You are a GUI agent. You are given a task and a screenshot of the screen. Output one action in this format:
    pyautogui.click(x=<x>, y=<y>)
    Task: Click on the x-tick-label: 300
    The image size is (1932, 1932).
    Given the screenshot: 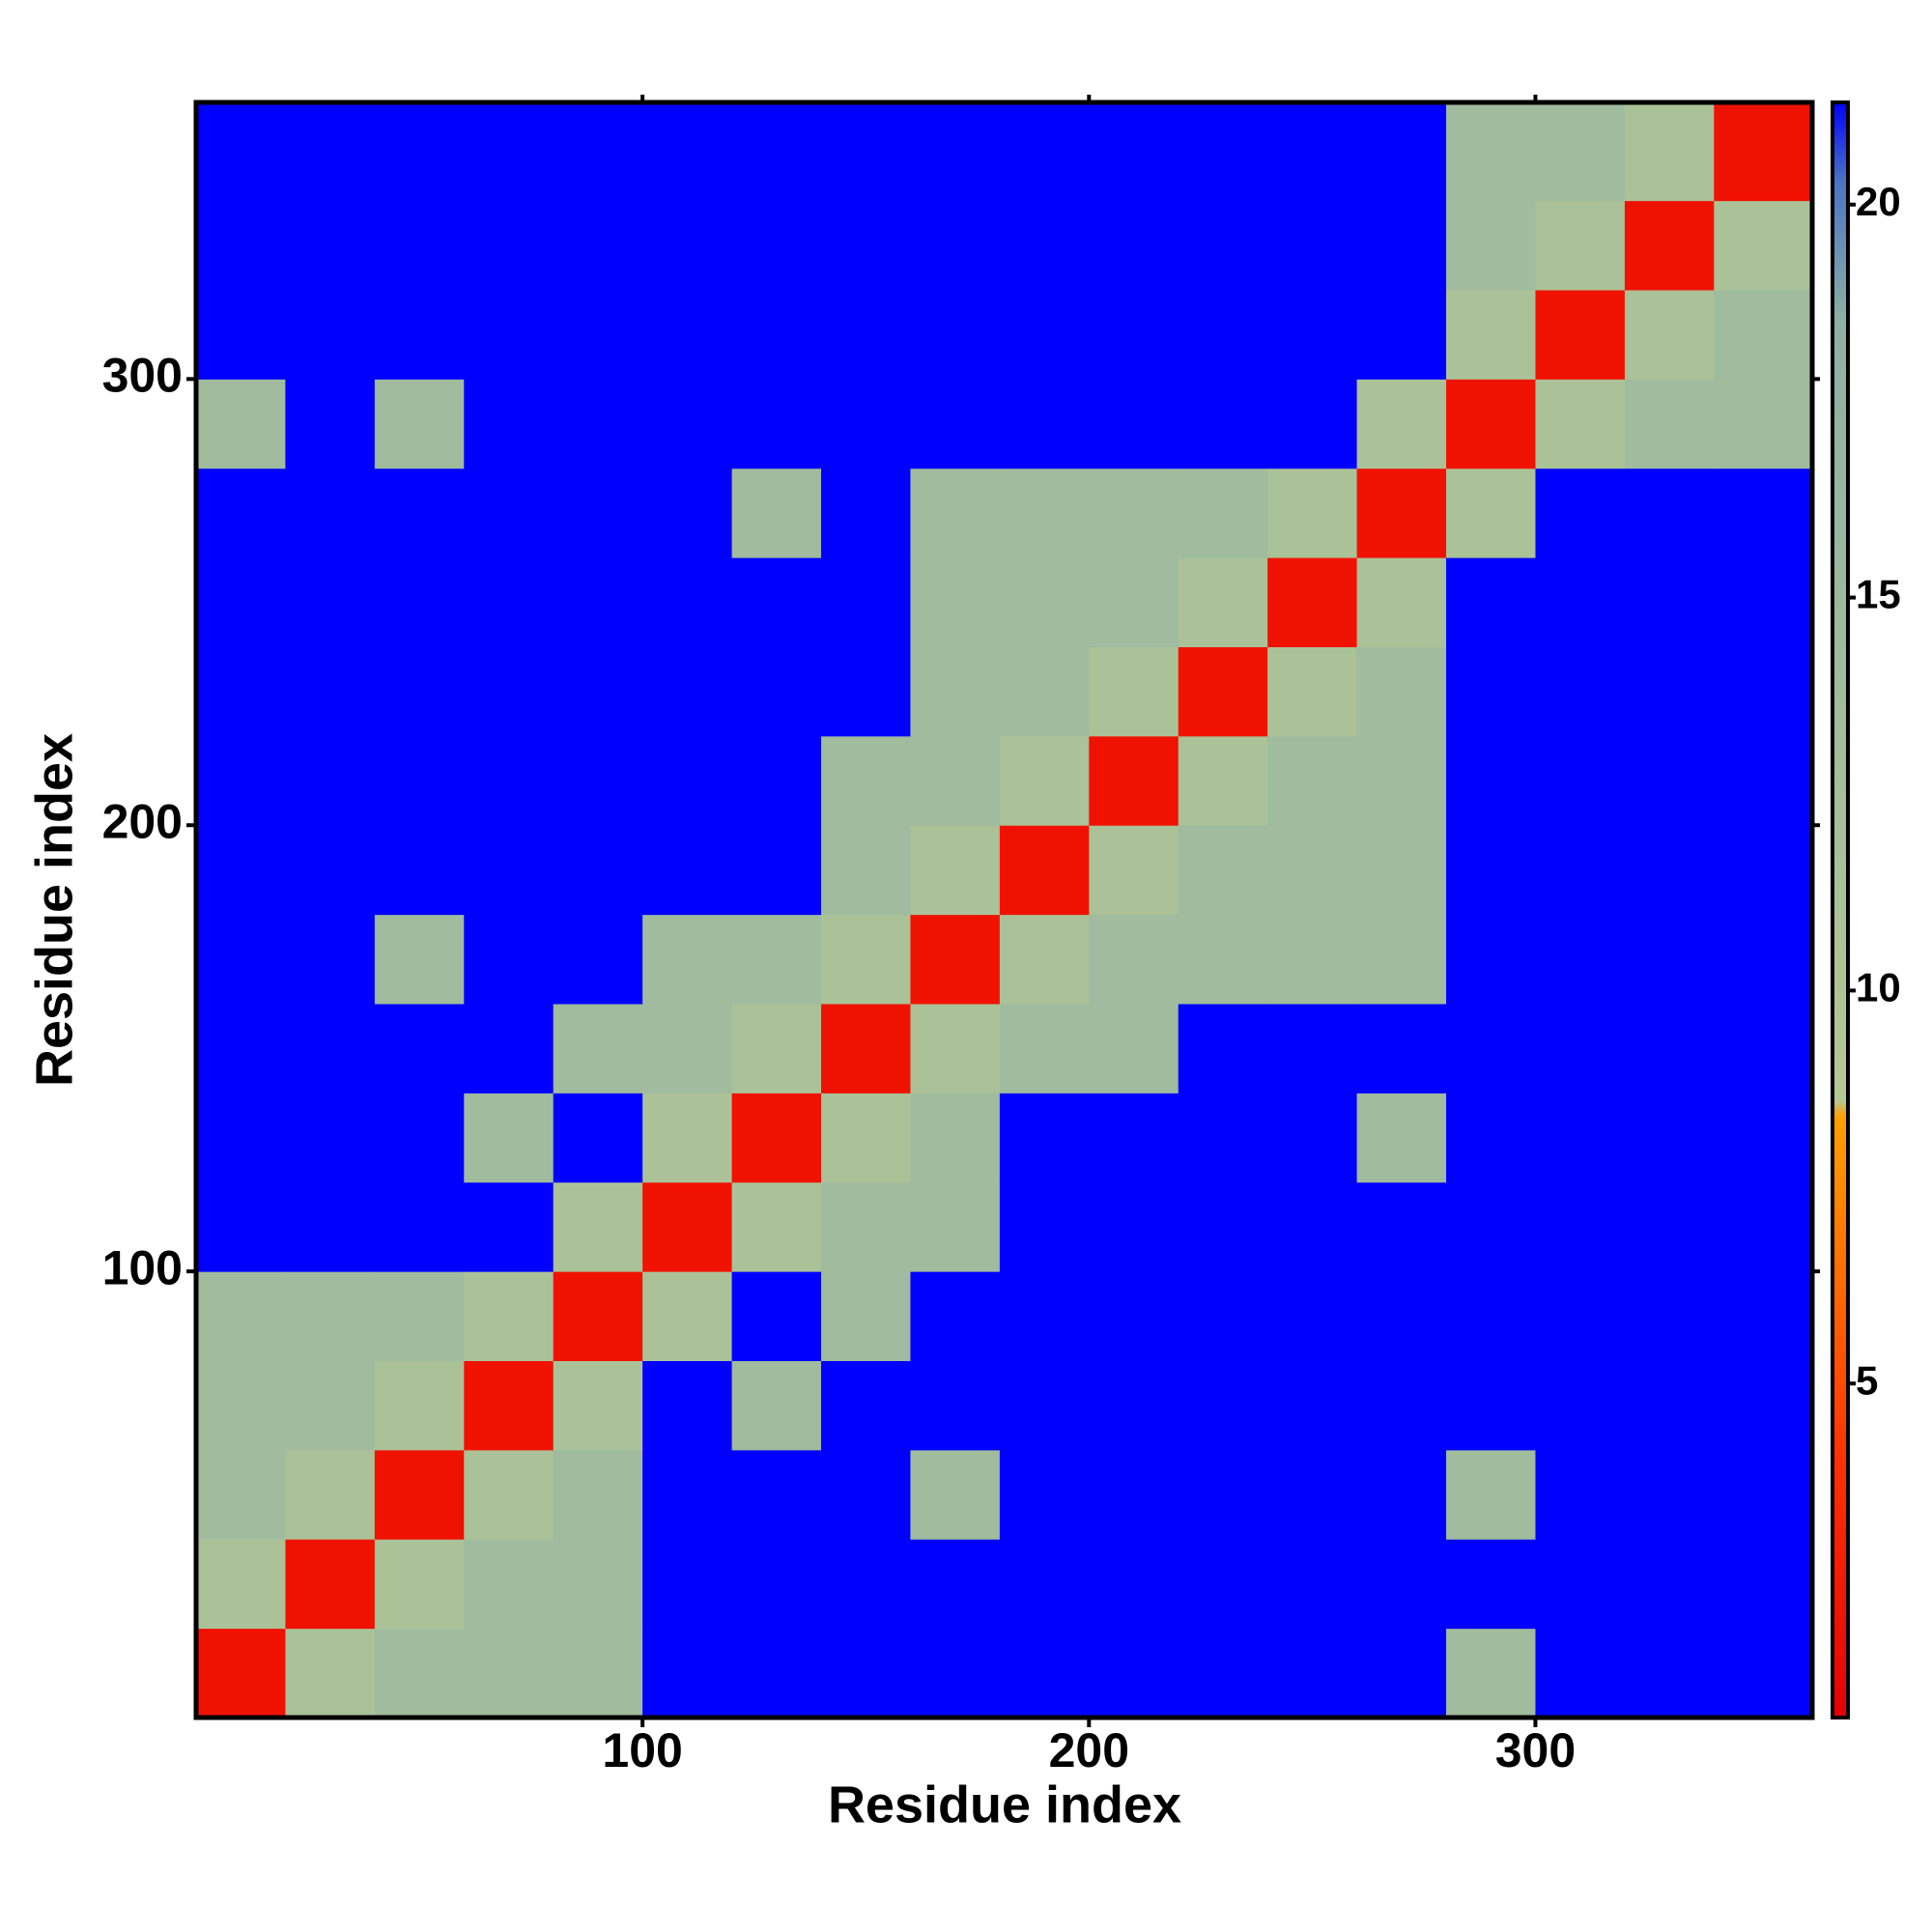 What is the action you would take?
    pyautogui.click(x=1535, y=1750)
    